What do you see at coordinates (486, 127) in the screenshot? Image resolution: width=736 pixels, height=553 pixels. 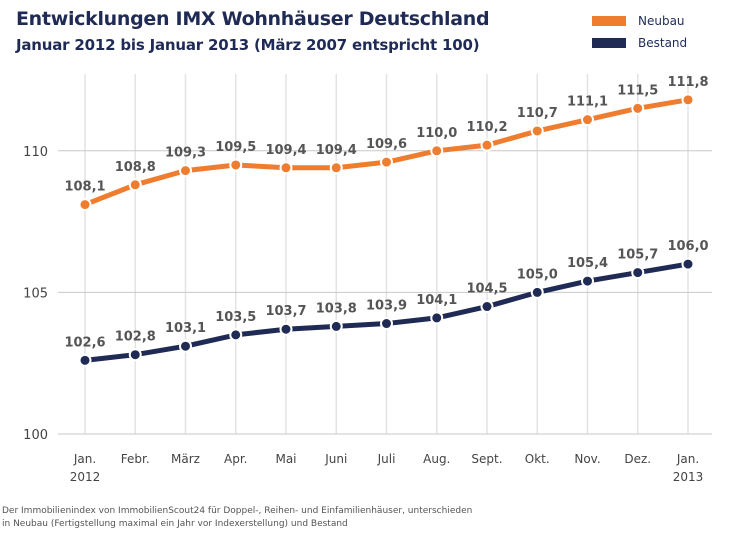 I see `data-label-neubau: 110,2` at bounding box center [486, 127].